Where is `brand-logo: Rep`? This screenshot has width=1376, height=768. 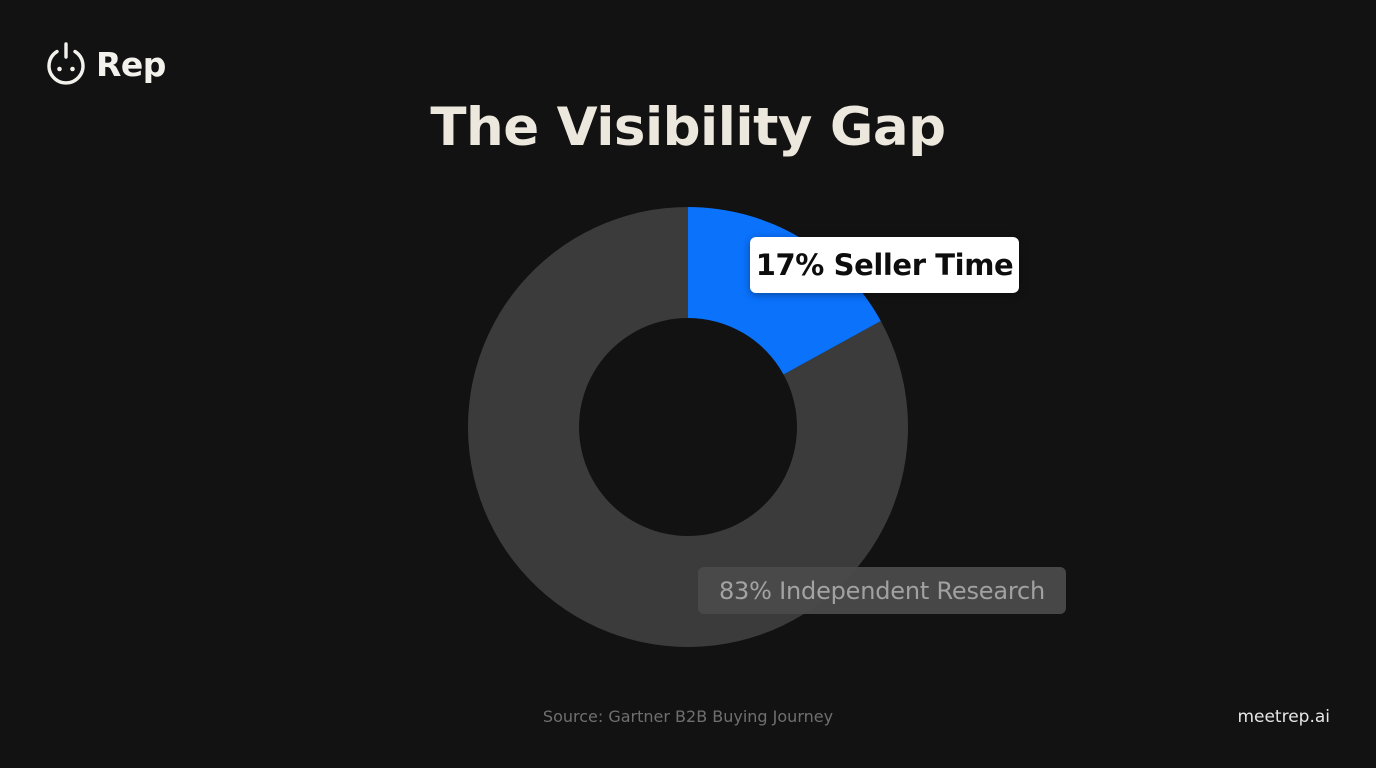
brand-logo: Rep is located at coordinates (105, 64).